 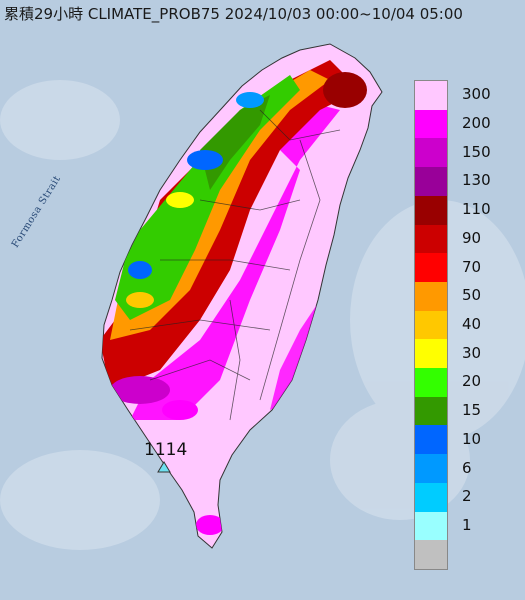 I want to click on peak-marker-icon, so click(x=164, y=467).